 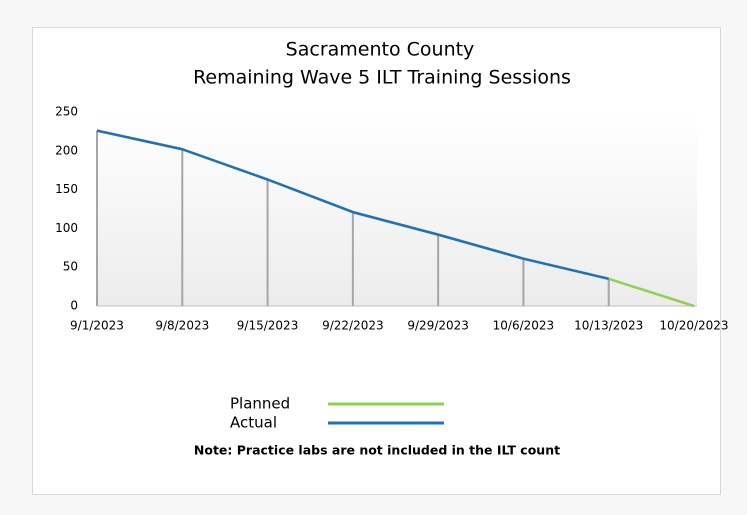 What do you see at coordinates (66, 228) in the screenshot?
I see `y-tick-label: 100` at bounding box center [66, 228].